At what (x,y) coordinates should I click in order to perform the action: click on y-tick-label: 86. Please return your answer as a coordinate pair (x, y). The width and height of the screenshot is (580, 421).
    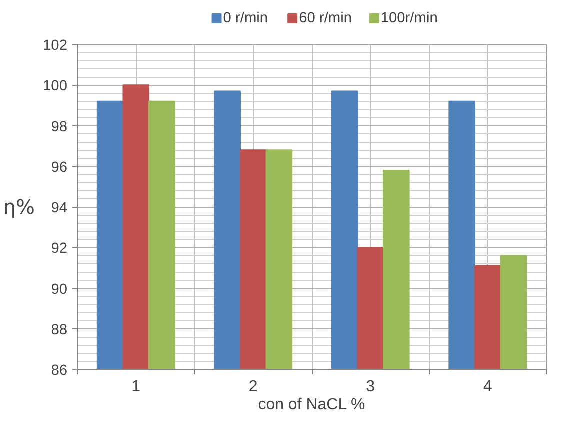
    Looking at the image, I should click on (59, 371).